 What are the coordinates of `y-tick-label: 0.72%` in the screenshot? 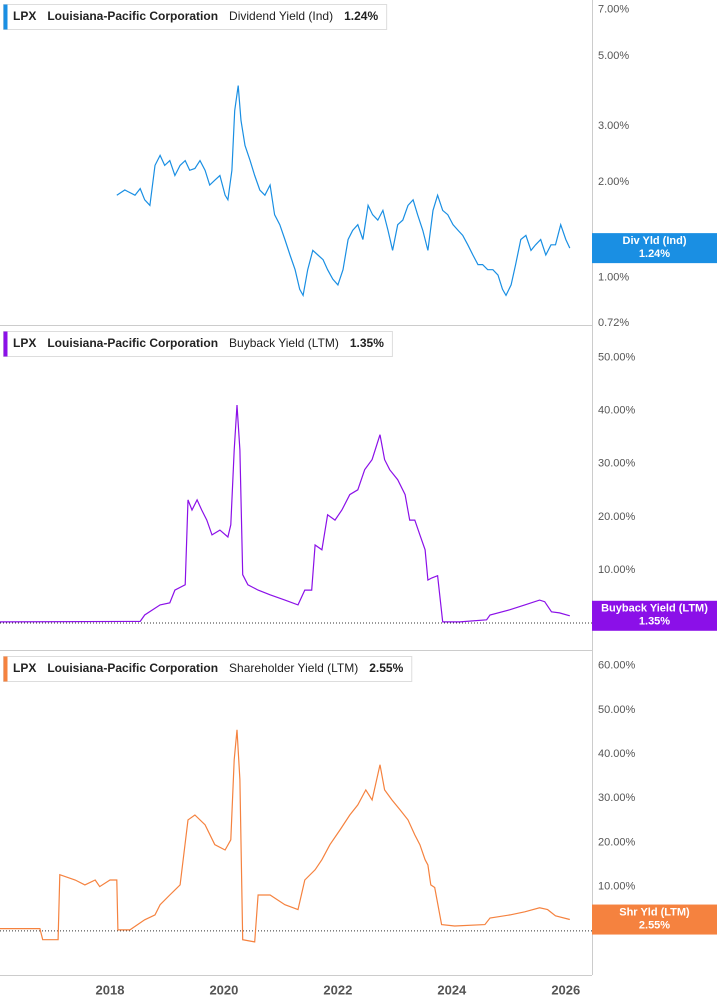 It's located at (613, 323).